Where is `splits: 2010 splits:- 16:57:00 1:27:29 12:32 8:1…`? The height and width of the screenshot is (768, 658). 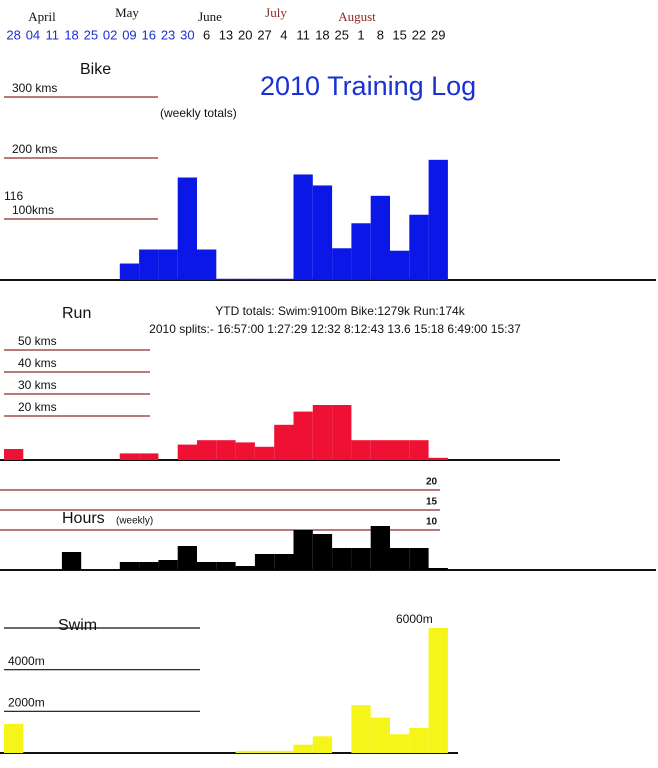 splits: 2010 splits:- 16:57:00 1:27:29 12:32 8:1… is located at coordinates (335, 329).